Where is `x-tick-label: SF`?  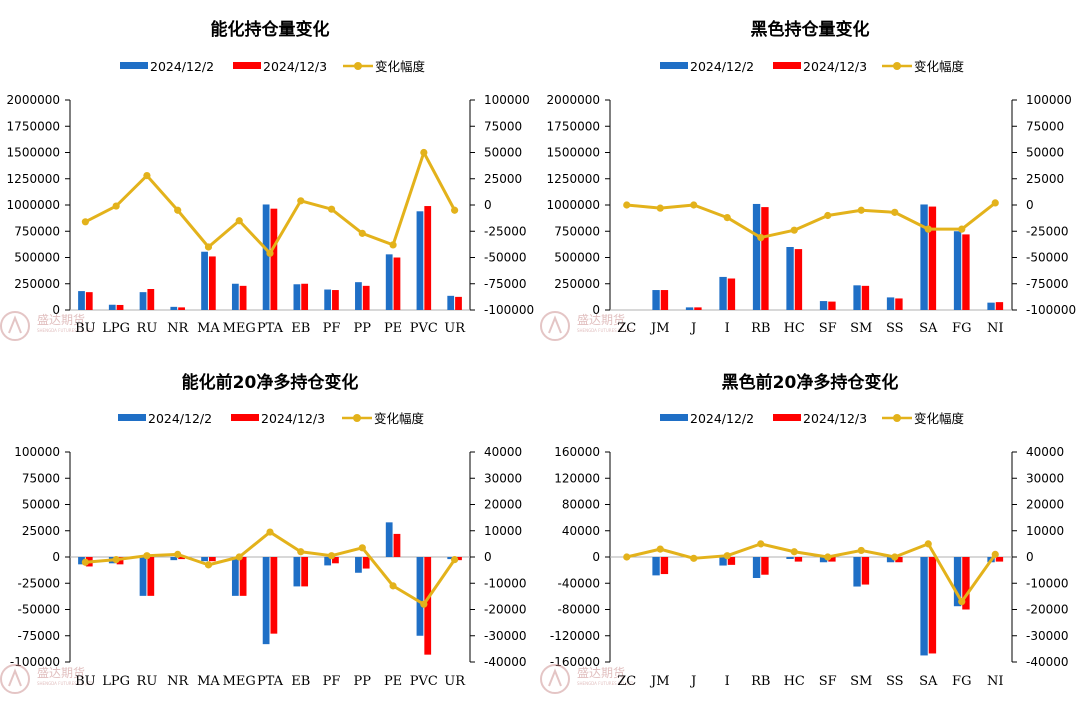
x-tick-label: SF is located at coordinates (828, 328).